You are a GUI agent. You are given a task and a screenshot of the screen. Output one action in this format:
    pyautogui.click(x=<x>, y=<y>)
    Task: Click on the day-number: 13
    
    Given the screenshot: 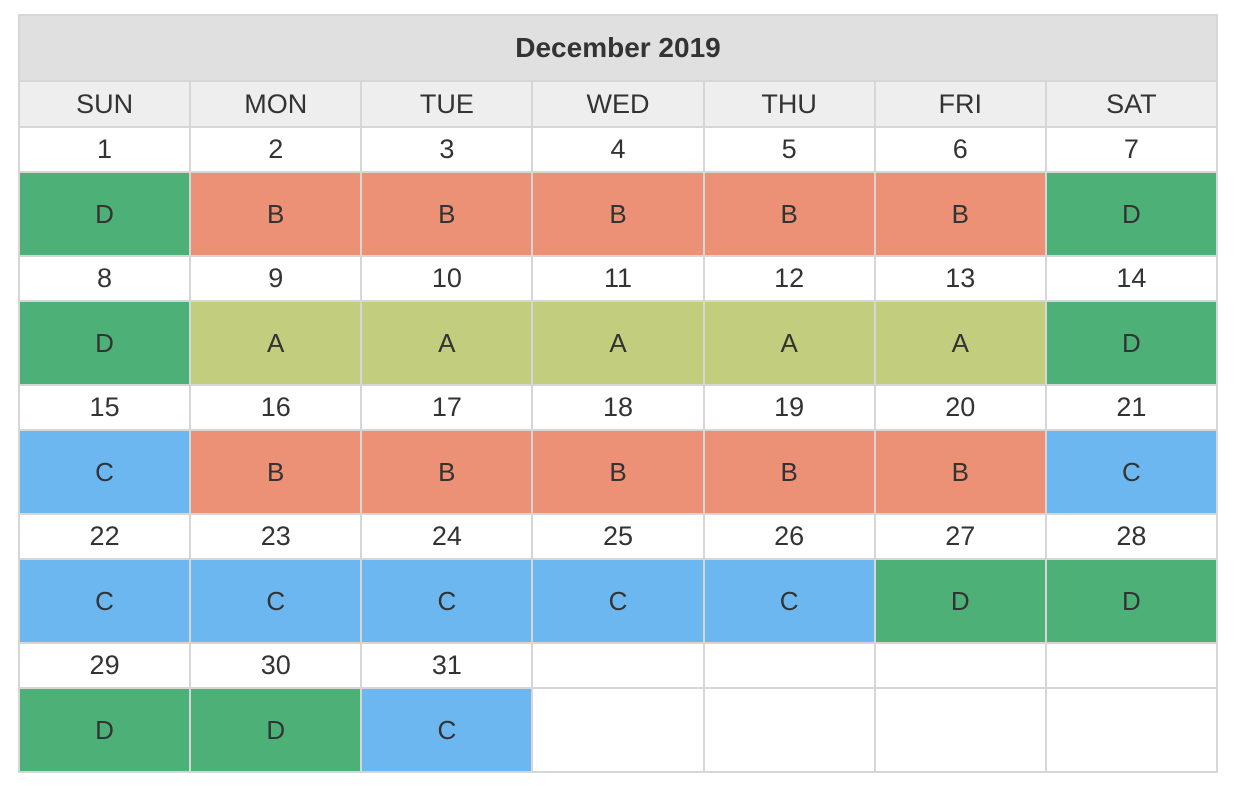 What is the action you would take?
    pyautogui.click(x=960, y=278)
    